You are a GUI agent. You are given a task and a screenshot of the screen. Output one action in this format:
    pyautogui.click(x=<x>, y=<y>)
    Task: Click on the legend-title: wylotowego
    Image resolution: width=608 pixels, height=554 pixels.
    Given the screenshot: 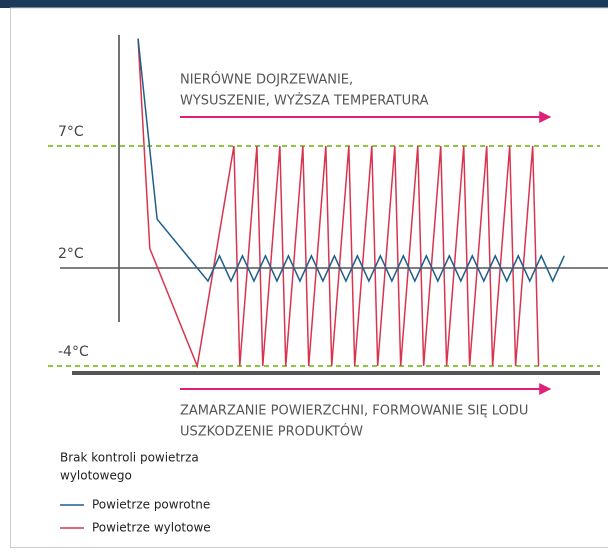 What is the action you would take?
    pyautogui.click(x=96, y=476)
    